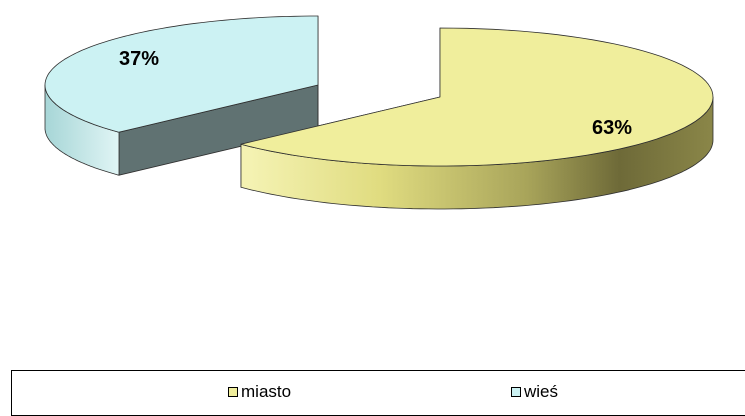 This screenshot has height=416, width=745. I want to click on slice-wies-top, so click(181, 74).